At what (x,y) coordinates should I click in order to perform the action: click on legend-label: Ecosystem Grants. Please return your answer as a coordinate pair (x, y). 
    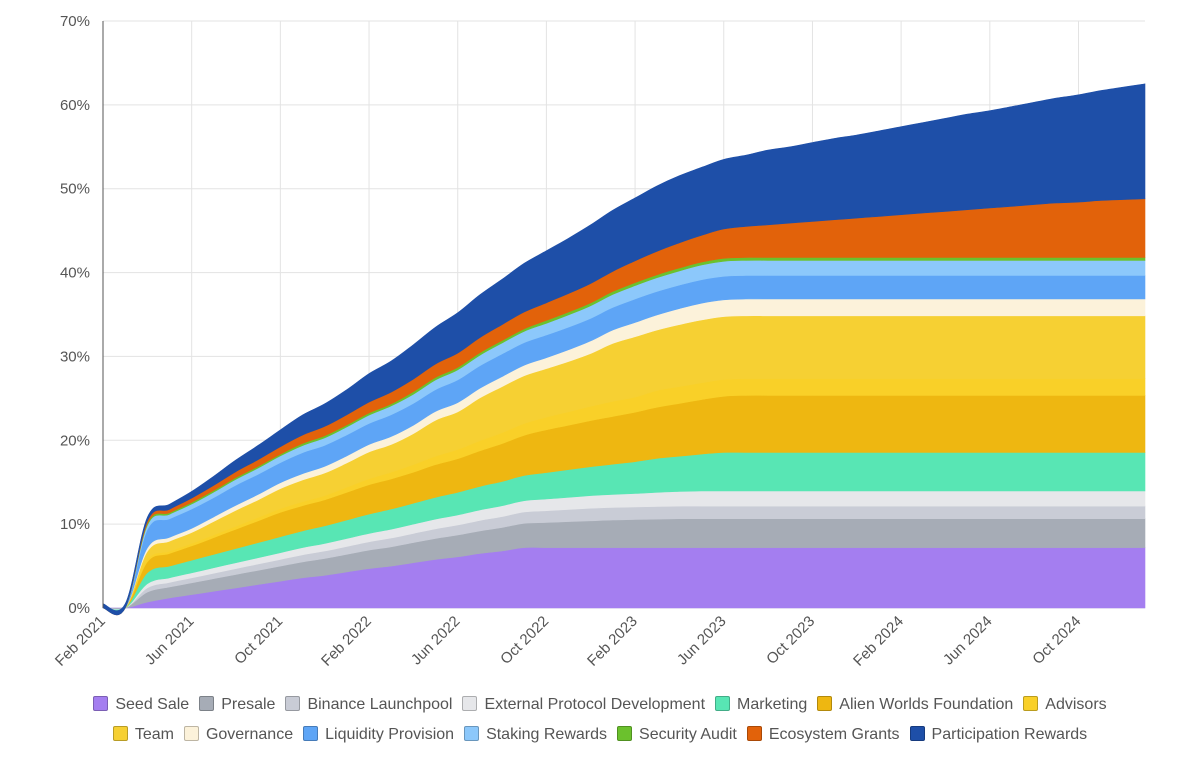
    Looking at the image, I should click on (834, 734).